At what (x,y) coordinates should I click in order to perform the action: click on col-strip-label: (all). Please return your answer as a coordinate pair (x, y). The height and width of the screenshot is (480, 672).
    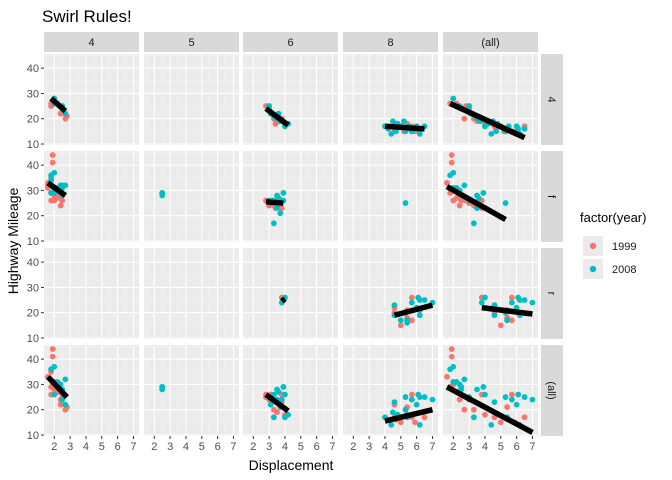
    Looking at the image, I should click on (490, 43).